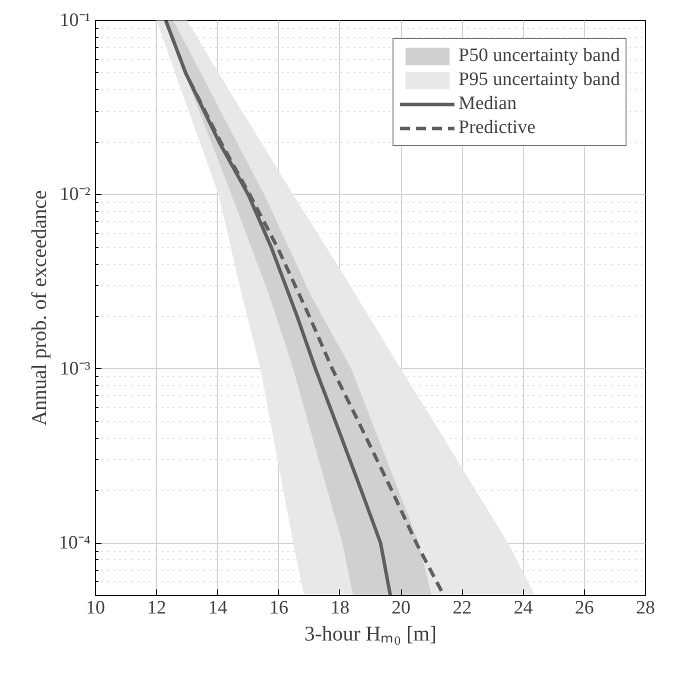 The height and width of the screenshot is (680, 675). What do you see at coordinates (38, 308) in the screenshot?
I see `y-axis-title: Annual prob. of exceedance` at bounding box center [38, 308].